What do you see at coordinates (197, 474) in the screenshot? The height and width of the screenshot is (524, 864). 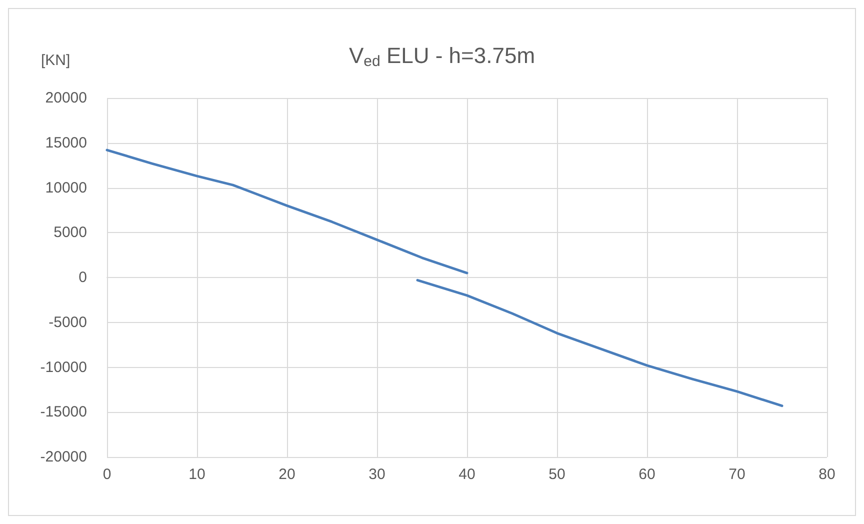 I see `x-tick-label: 10` at bounding box center [197, 474].